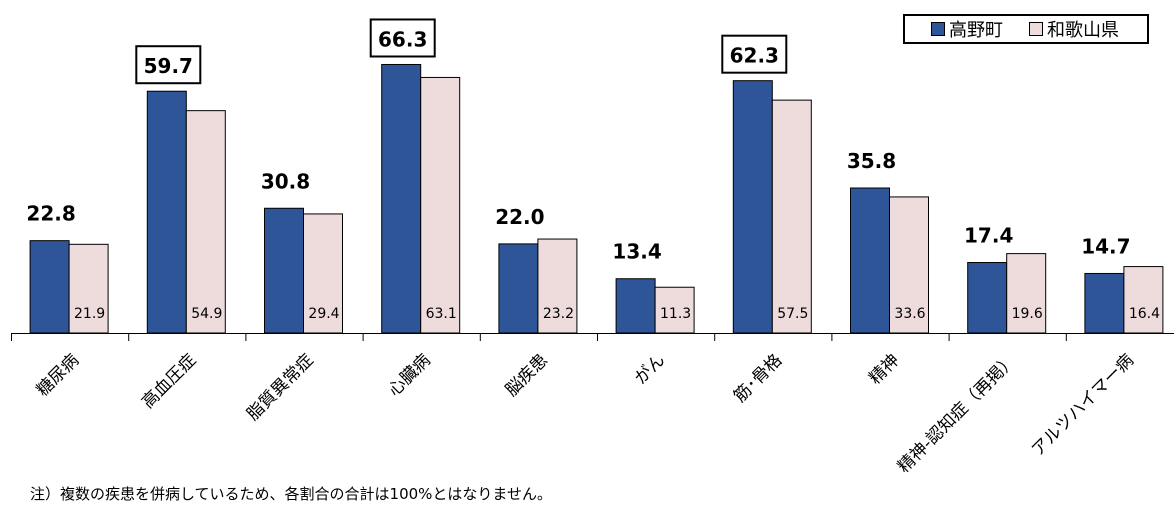 This screenshot has height=507, width=1174. What do you see at coordinates (1083, 405) in the screenshot?
I see `category-label: アルツハイマー病` at bounding box center [1083, 405].